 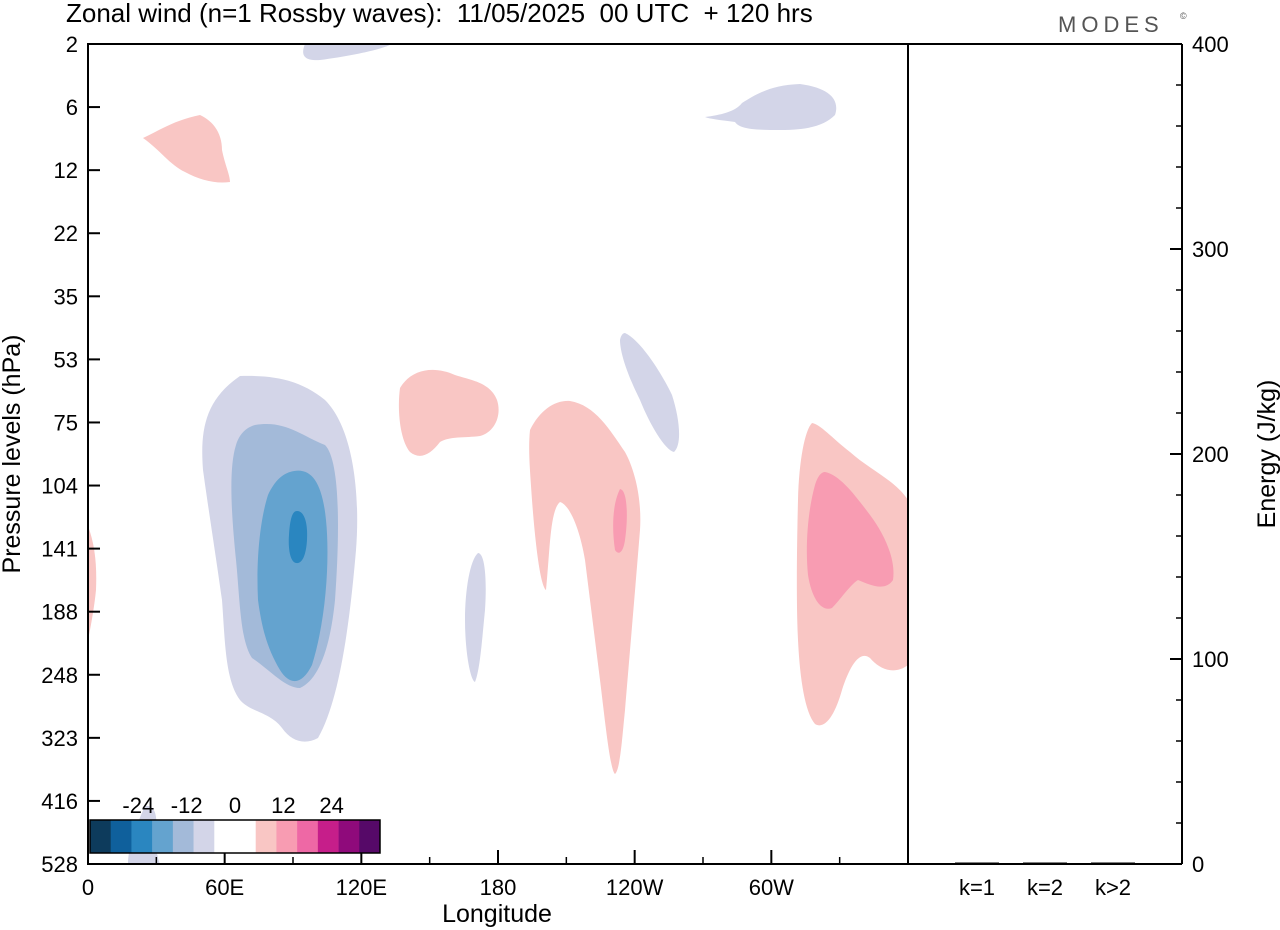 I want to click on energy-categories: k=1 k=2 k>2, so click(x=1045, y=887).